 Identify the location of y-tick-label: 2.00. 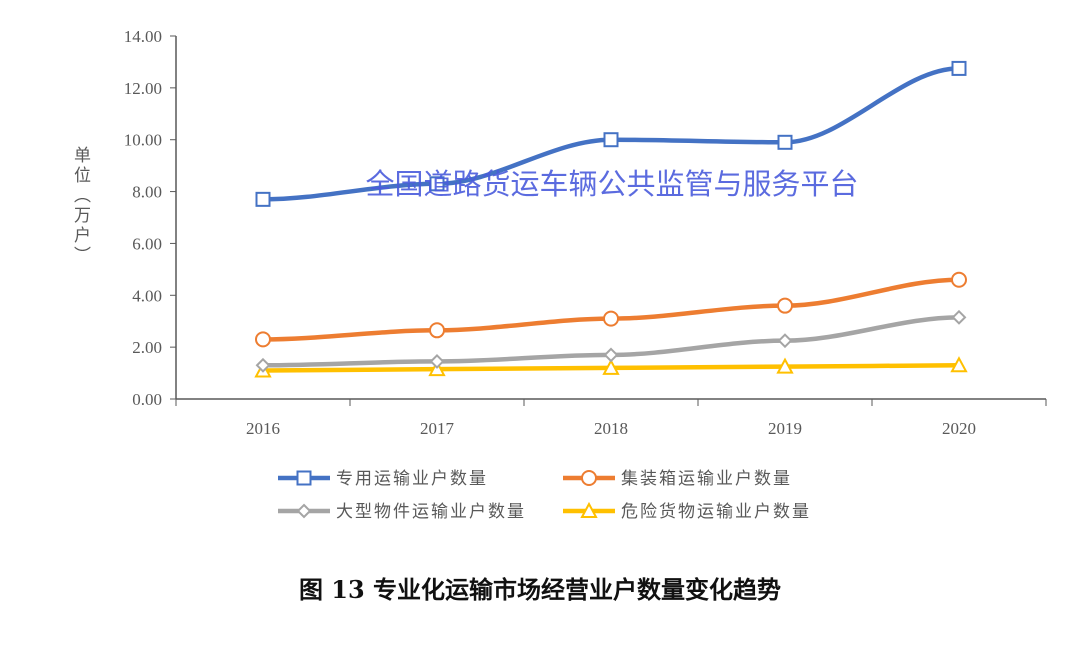
(147, 347).